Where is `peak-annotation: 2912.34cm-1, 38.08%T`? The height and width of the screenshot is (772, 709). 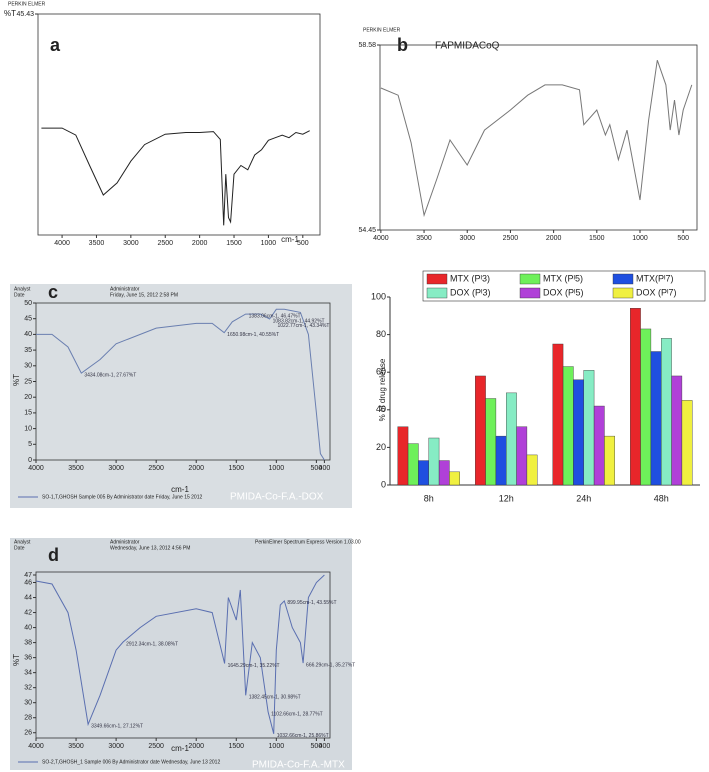 peak-annotation: 2912.34cm-1, 38.08%T is located at coordinates (152, 644).